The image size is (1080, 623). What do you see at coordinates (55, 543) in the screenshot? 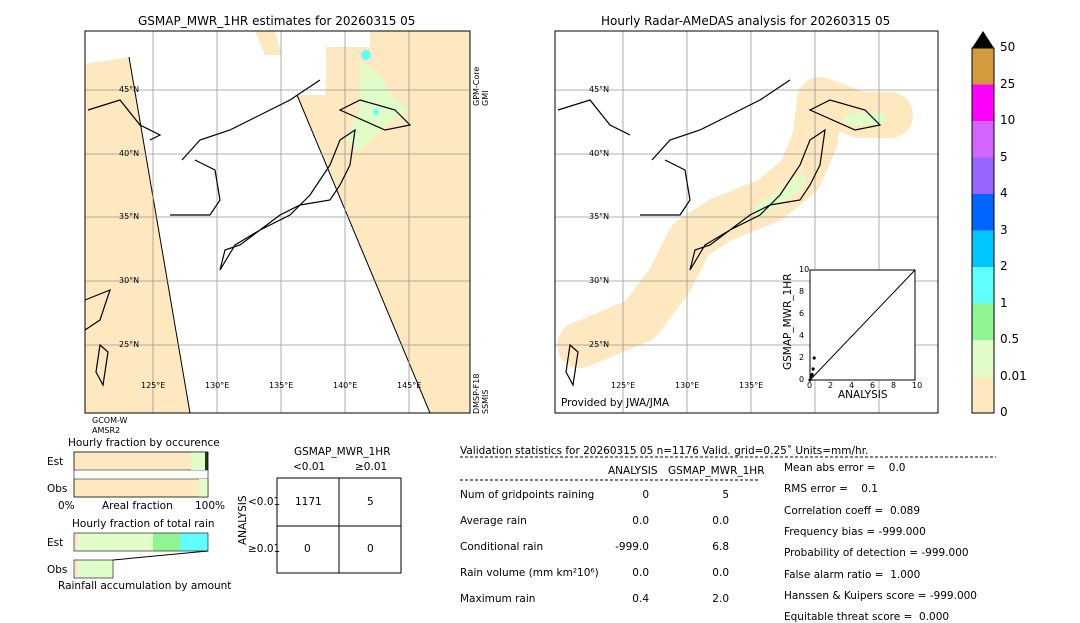
I see `tot-est-label: Est` at bounding box center [55, 543].